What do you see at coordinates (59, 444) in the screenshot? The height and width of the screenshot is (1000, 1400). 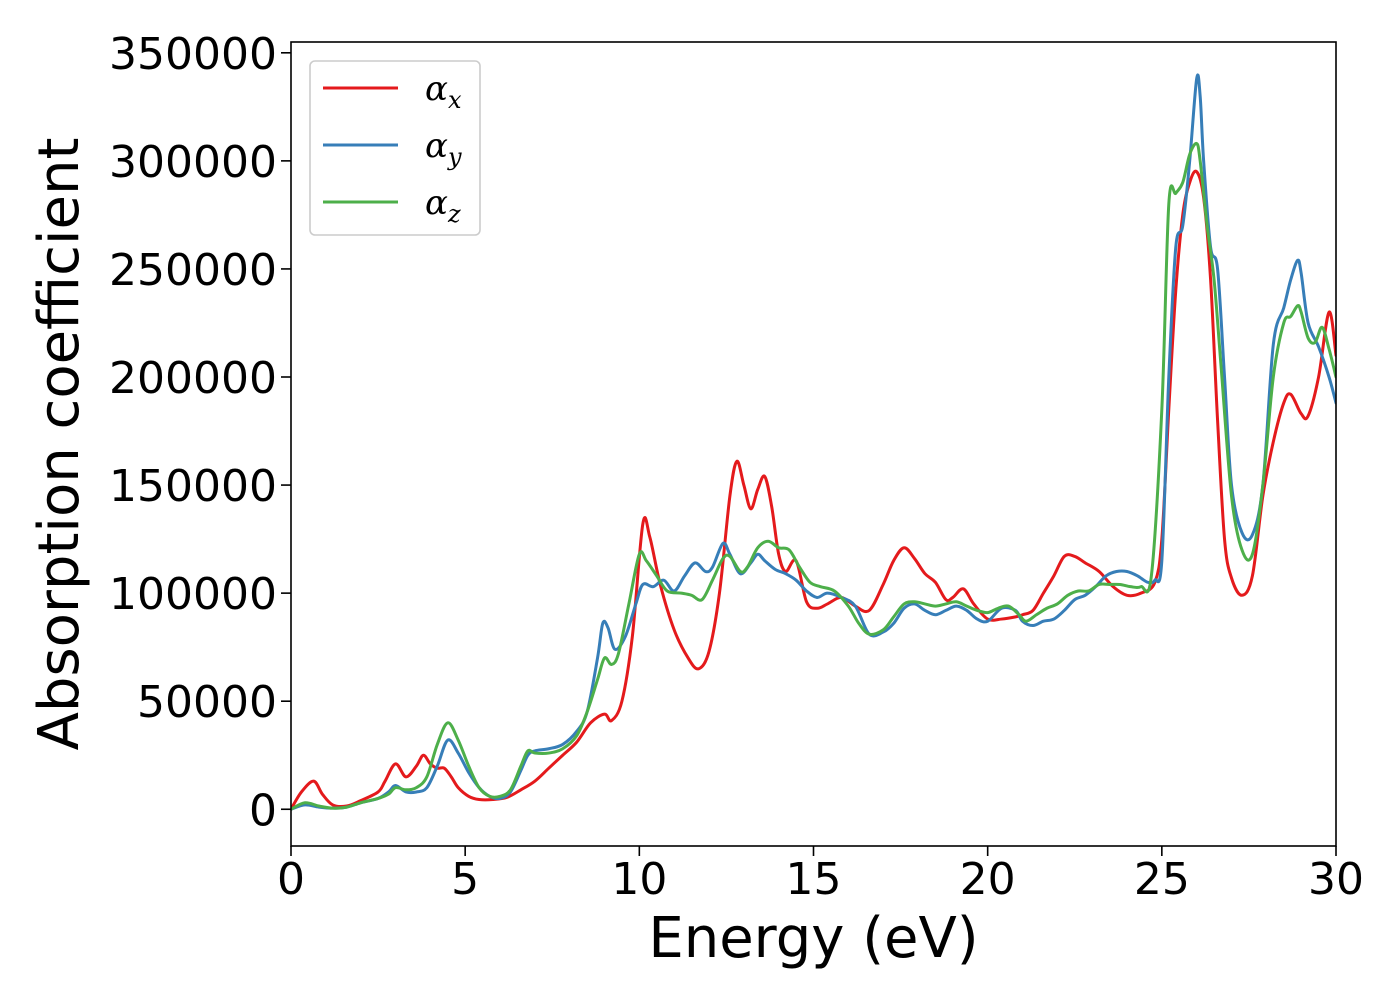 I see `y-axis-title: Absorption coefficient` at bounding box center [59, 444].